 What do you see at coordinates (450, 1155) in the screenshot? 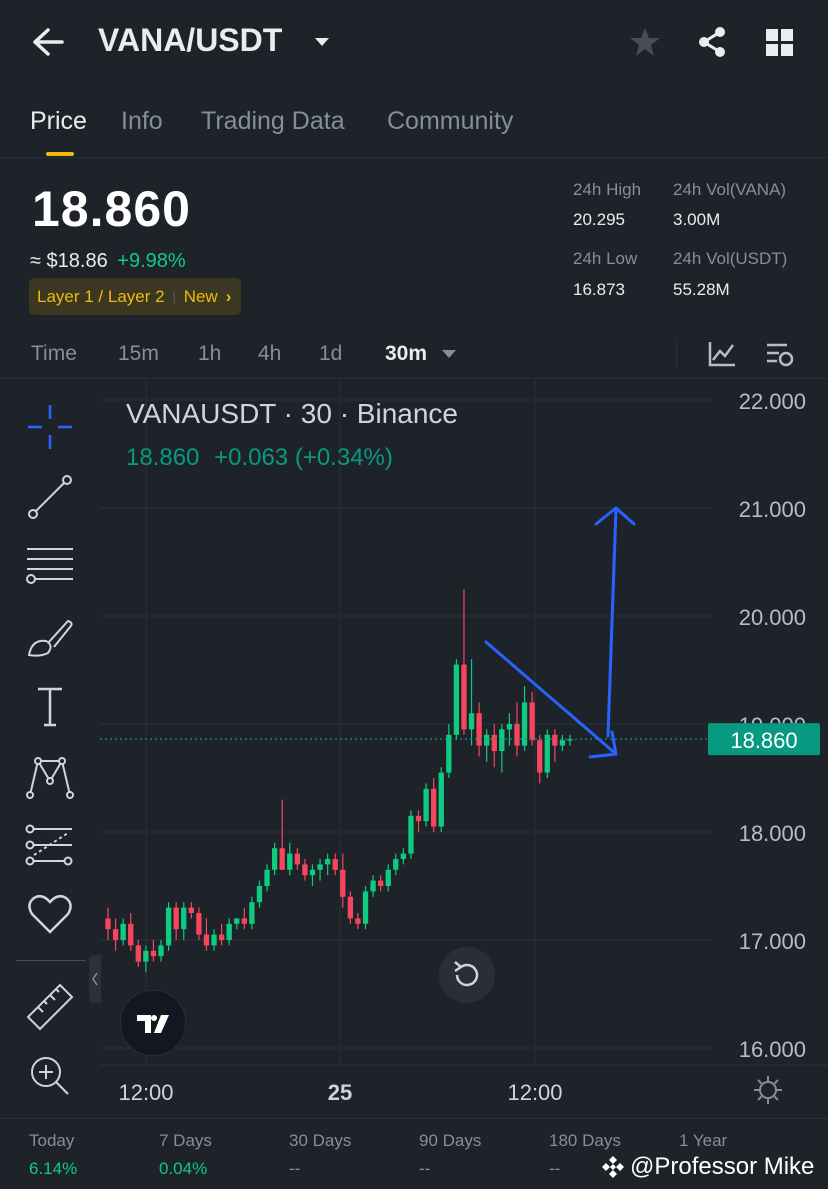
I see `perf-90d: 90 Days --` at bounding box center [450, 1155].